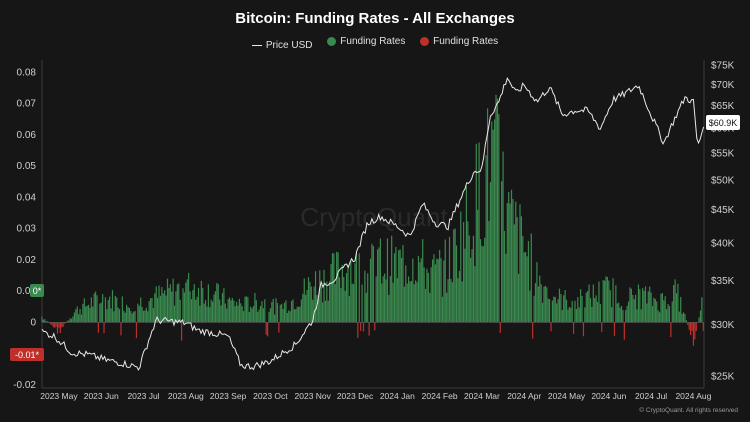 This screenshot has height=422, width=750. What do you see at coordinates (33, 322) in the screenshot?
I see `left-axis-tick: 0` at bounding box center [33, 322].